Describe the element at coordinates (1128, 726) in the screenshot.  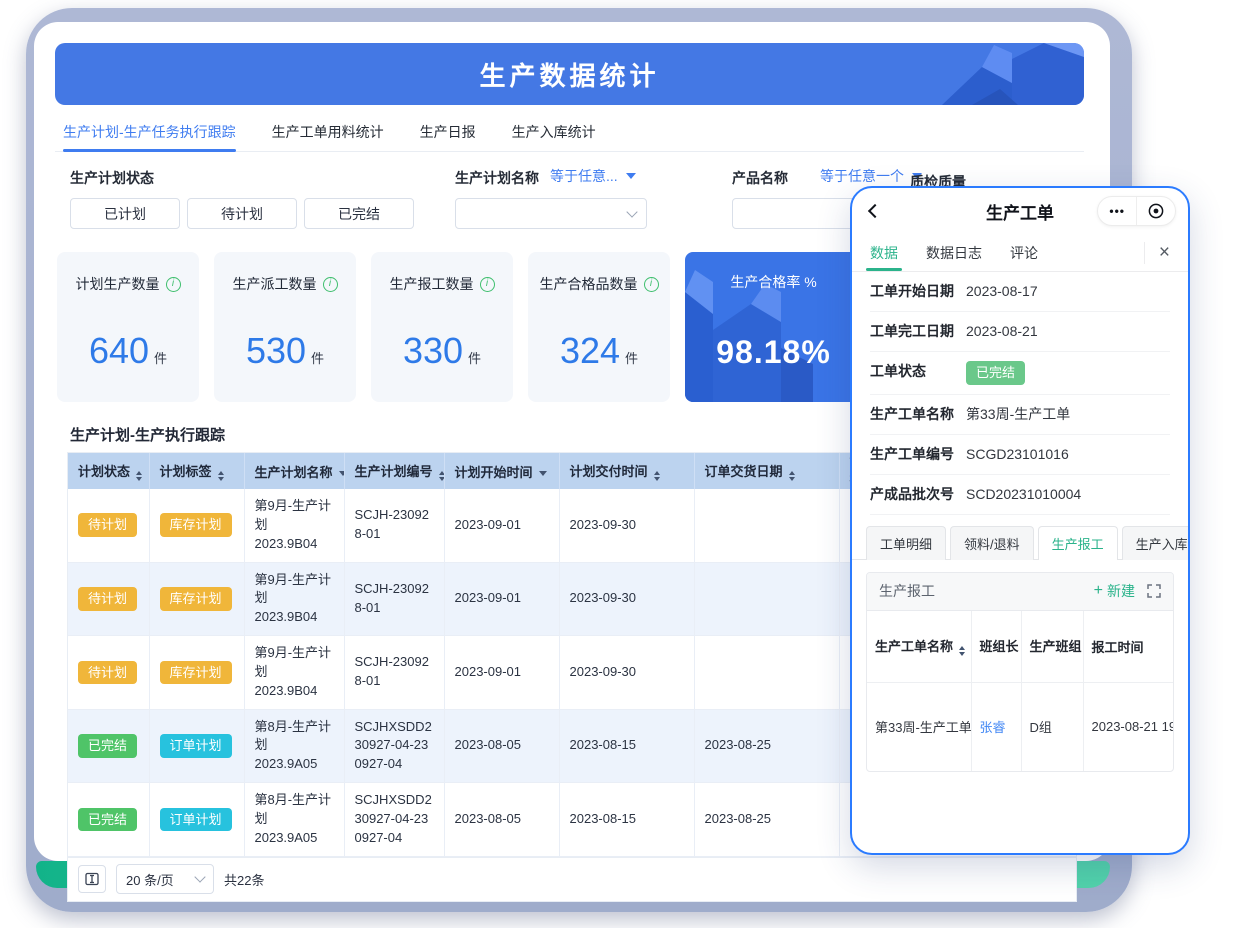
I see `report-time-cell: 2023-08-21 19:07` at that location.